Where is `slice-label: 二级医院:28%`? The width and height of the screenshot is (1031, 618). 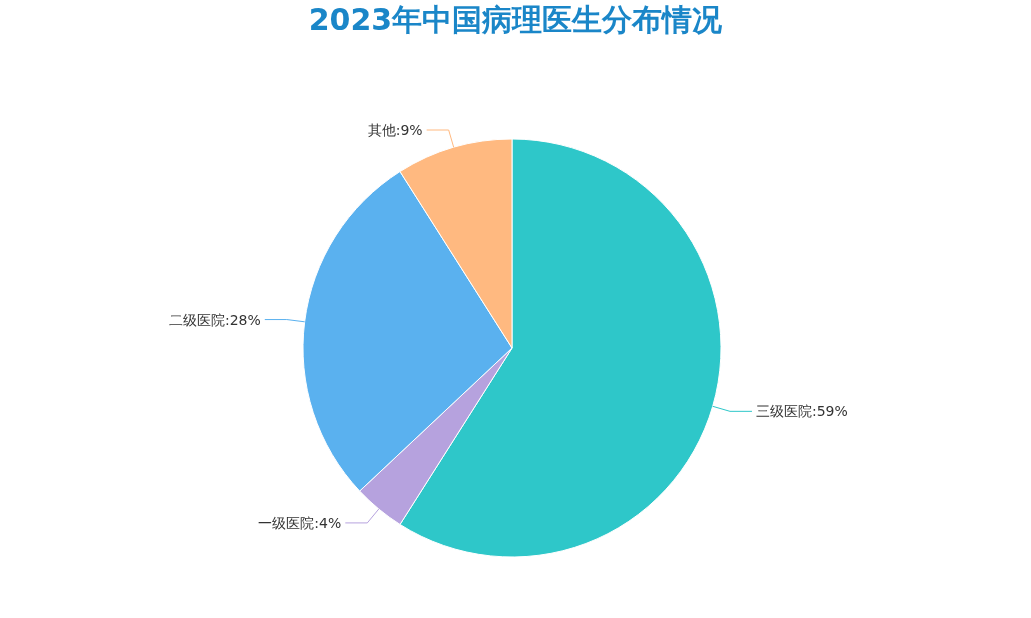
slice-label: 二级医院:28% is located at coordinates (214, 319).